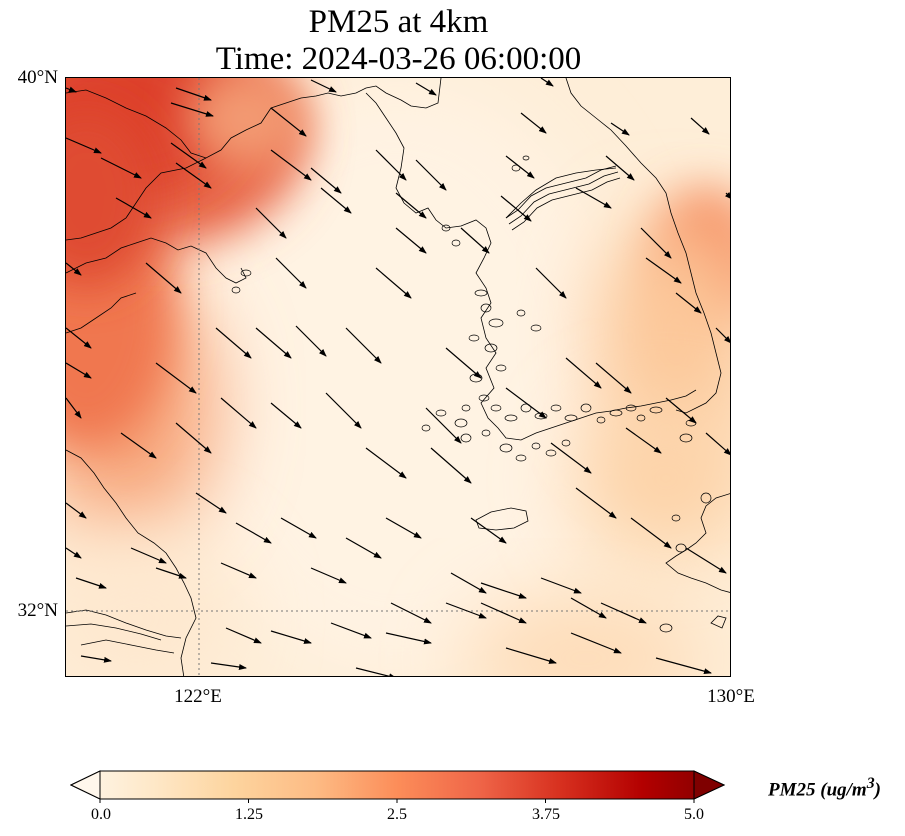  I want to click on colorbar-label-text: PM25 (ug/m, so click(817, 790).